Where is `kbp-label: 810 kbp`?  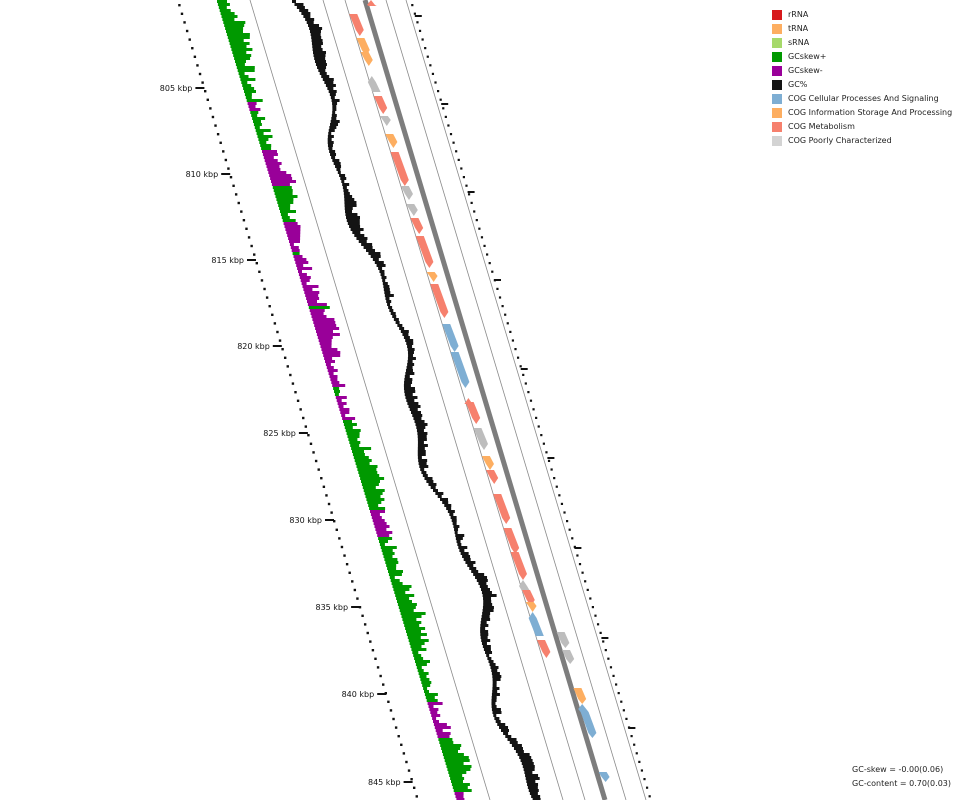
kbp-label: 810 kbp is located at coordinates (202, 174).